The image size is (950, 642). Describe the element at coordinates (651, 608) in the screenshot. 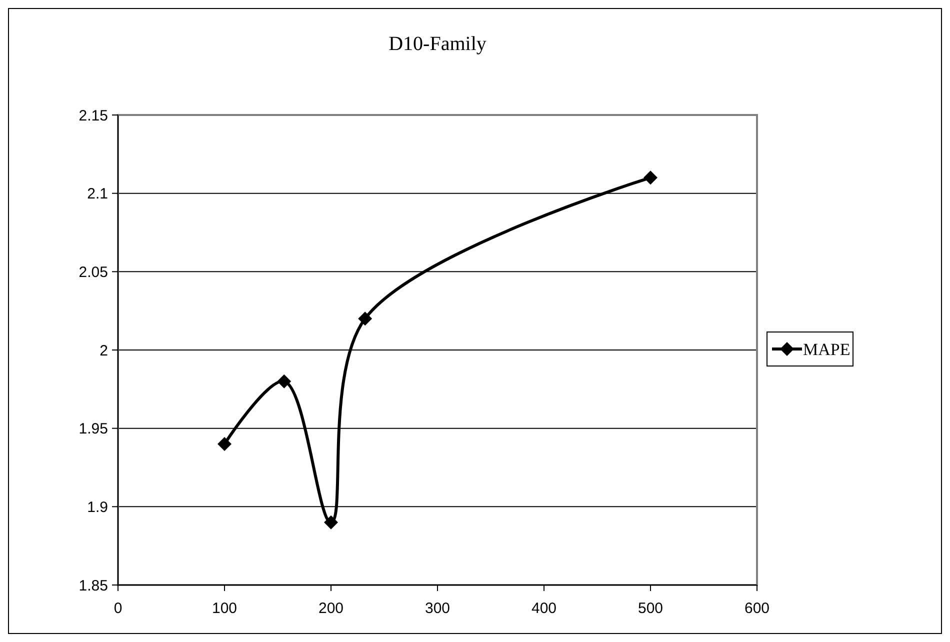

I see `x-tick-label: 500` at that location.